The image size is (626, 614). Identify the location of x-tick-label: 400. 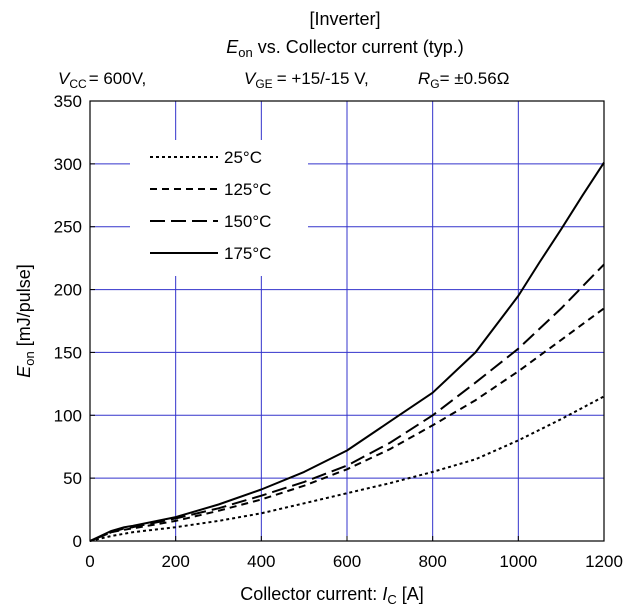
(261, 561).